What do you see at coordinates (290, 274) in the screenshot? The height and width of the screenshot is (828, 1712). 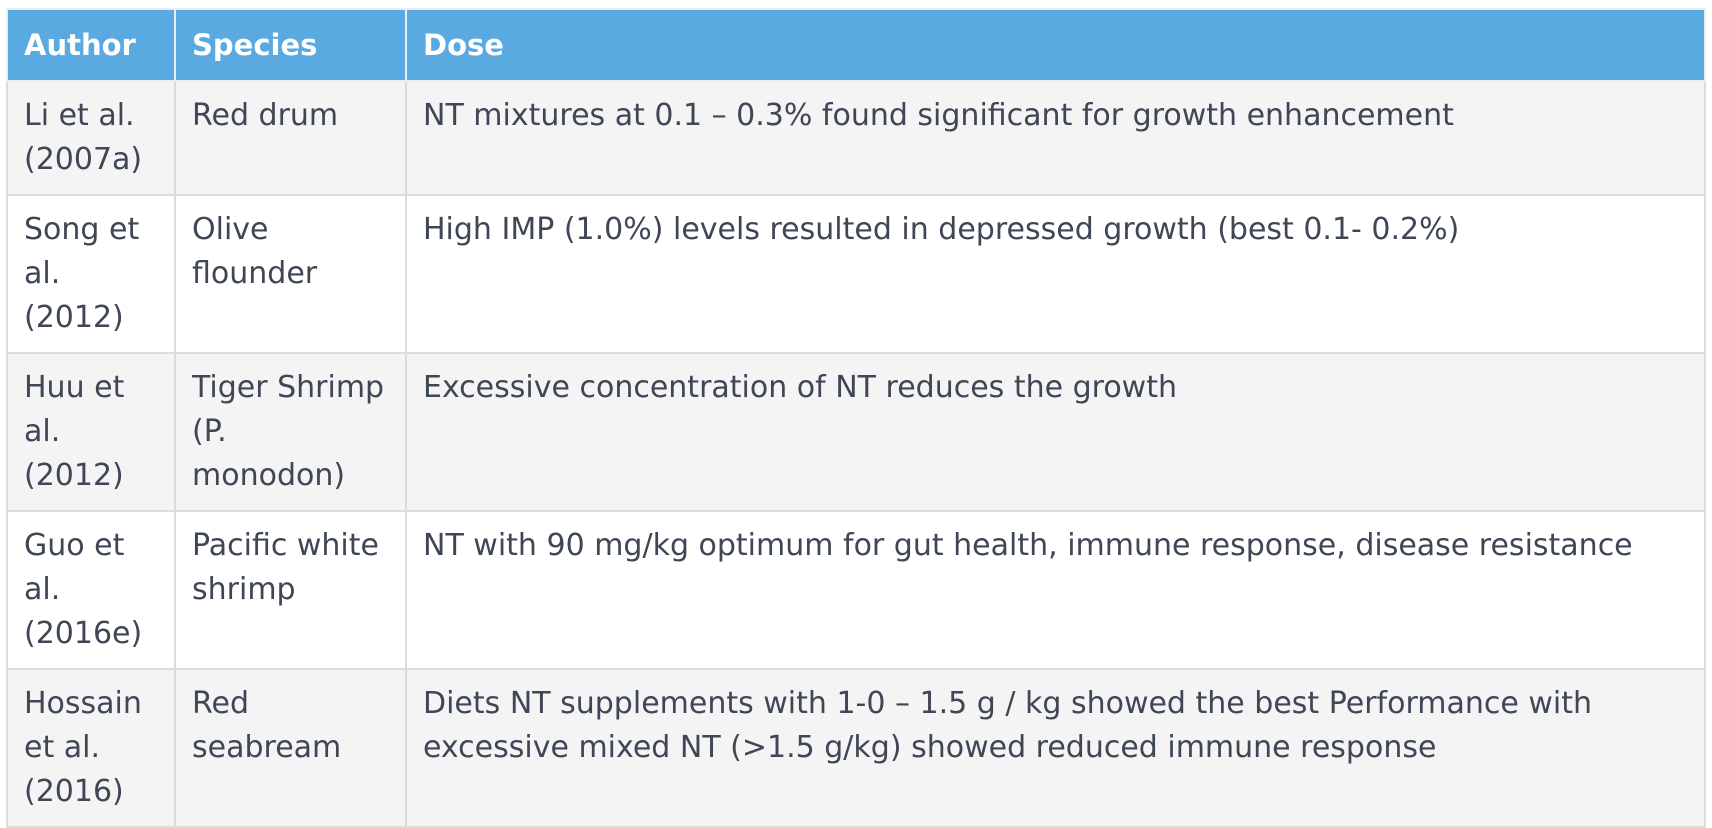 I see `cell-species: Olive flounder` at bounding box center [290, 274].